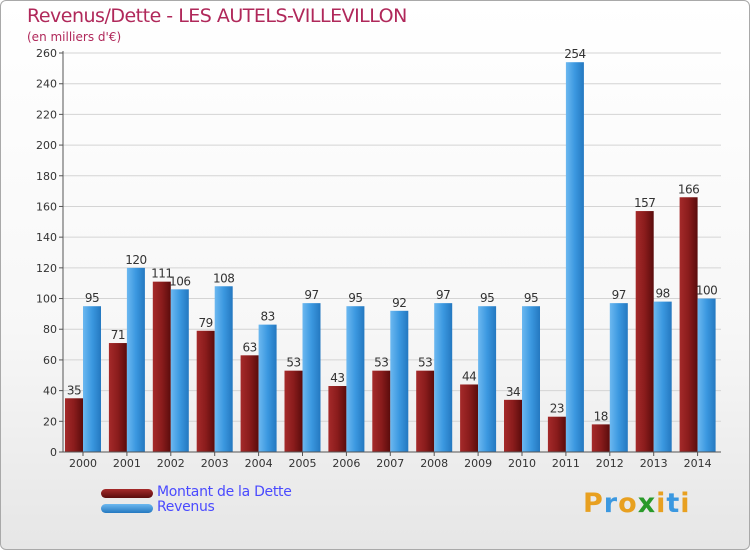 This screenshot has height=550, width=750. Describe the element at coordinates (522, 463) in the screenshot. I see `x-tick-label: 2010` at that location.